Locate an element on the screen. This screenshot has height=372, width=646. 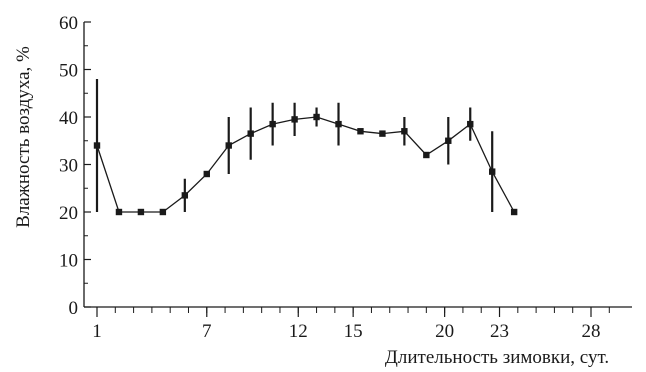
y-axis-label: Влажность воздуха, % is located at coordinates (23, 137).